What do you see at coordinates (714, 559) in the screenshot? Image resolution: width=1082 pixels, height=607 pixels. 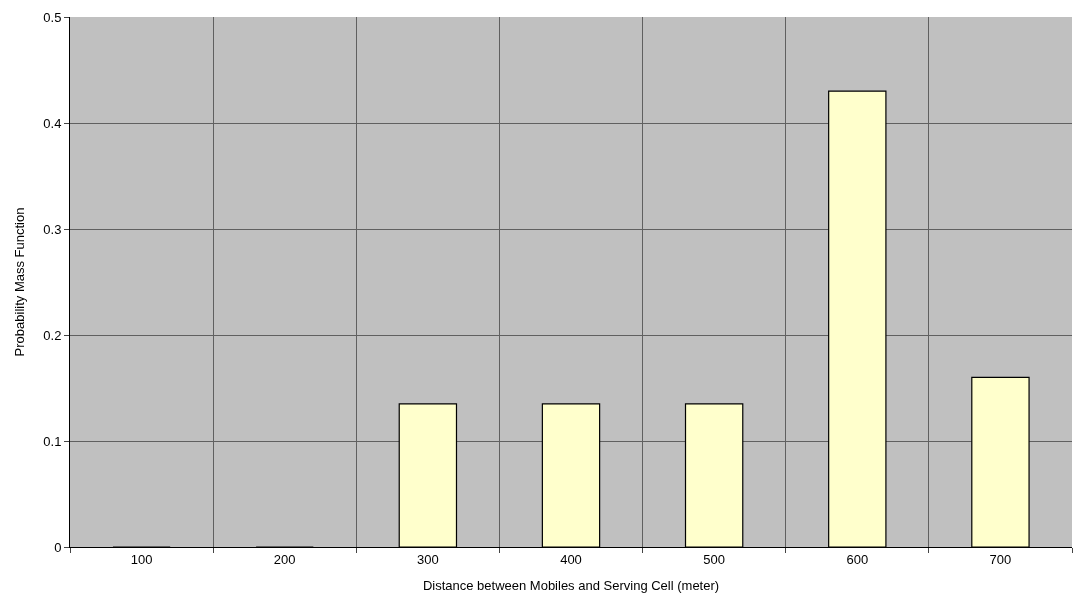 I see `x-tick-label: 500` at bounding box center [714, 559].